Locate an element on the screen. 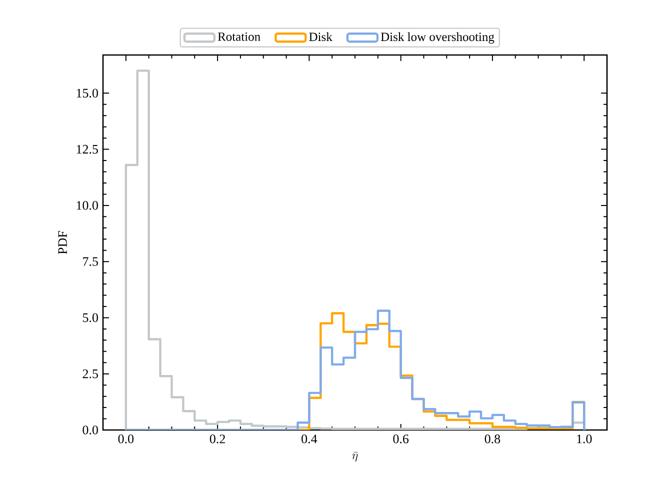 Image resolution: width=657 pixels, height=495 pixels. y-tick-label: 12.5 is located at coordinates (87, 149).